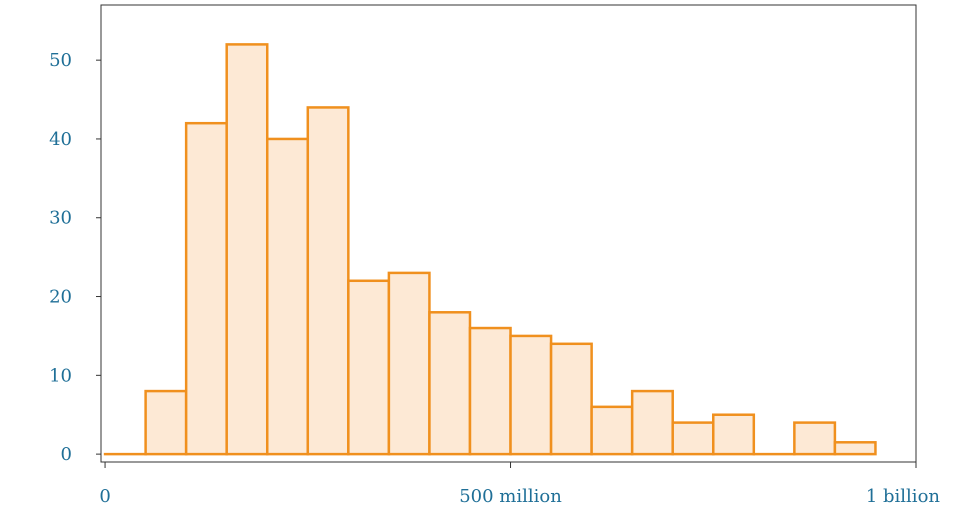 The height and width of the screenshot is (521, 953). I want to click on y-tick-label-0: 0, so click(66, 454).